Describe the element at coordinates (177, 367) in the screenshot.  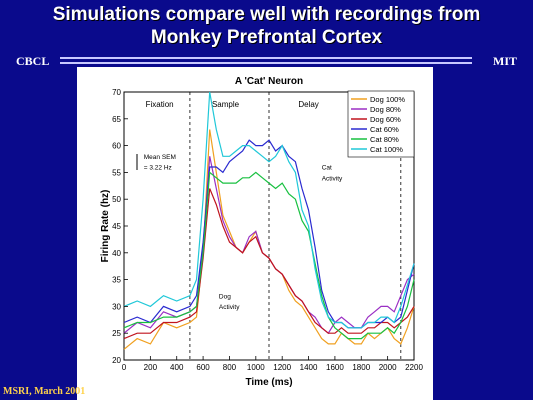
I see `x-tick-label: 400` at that location.